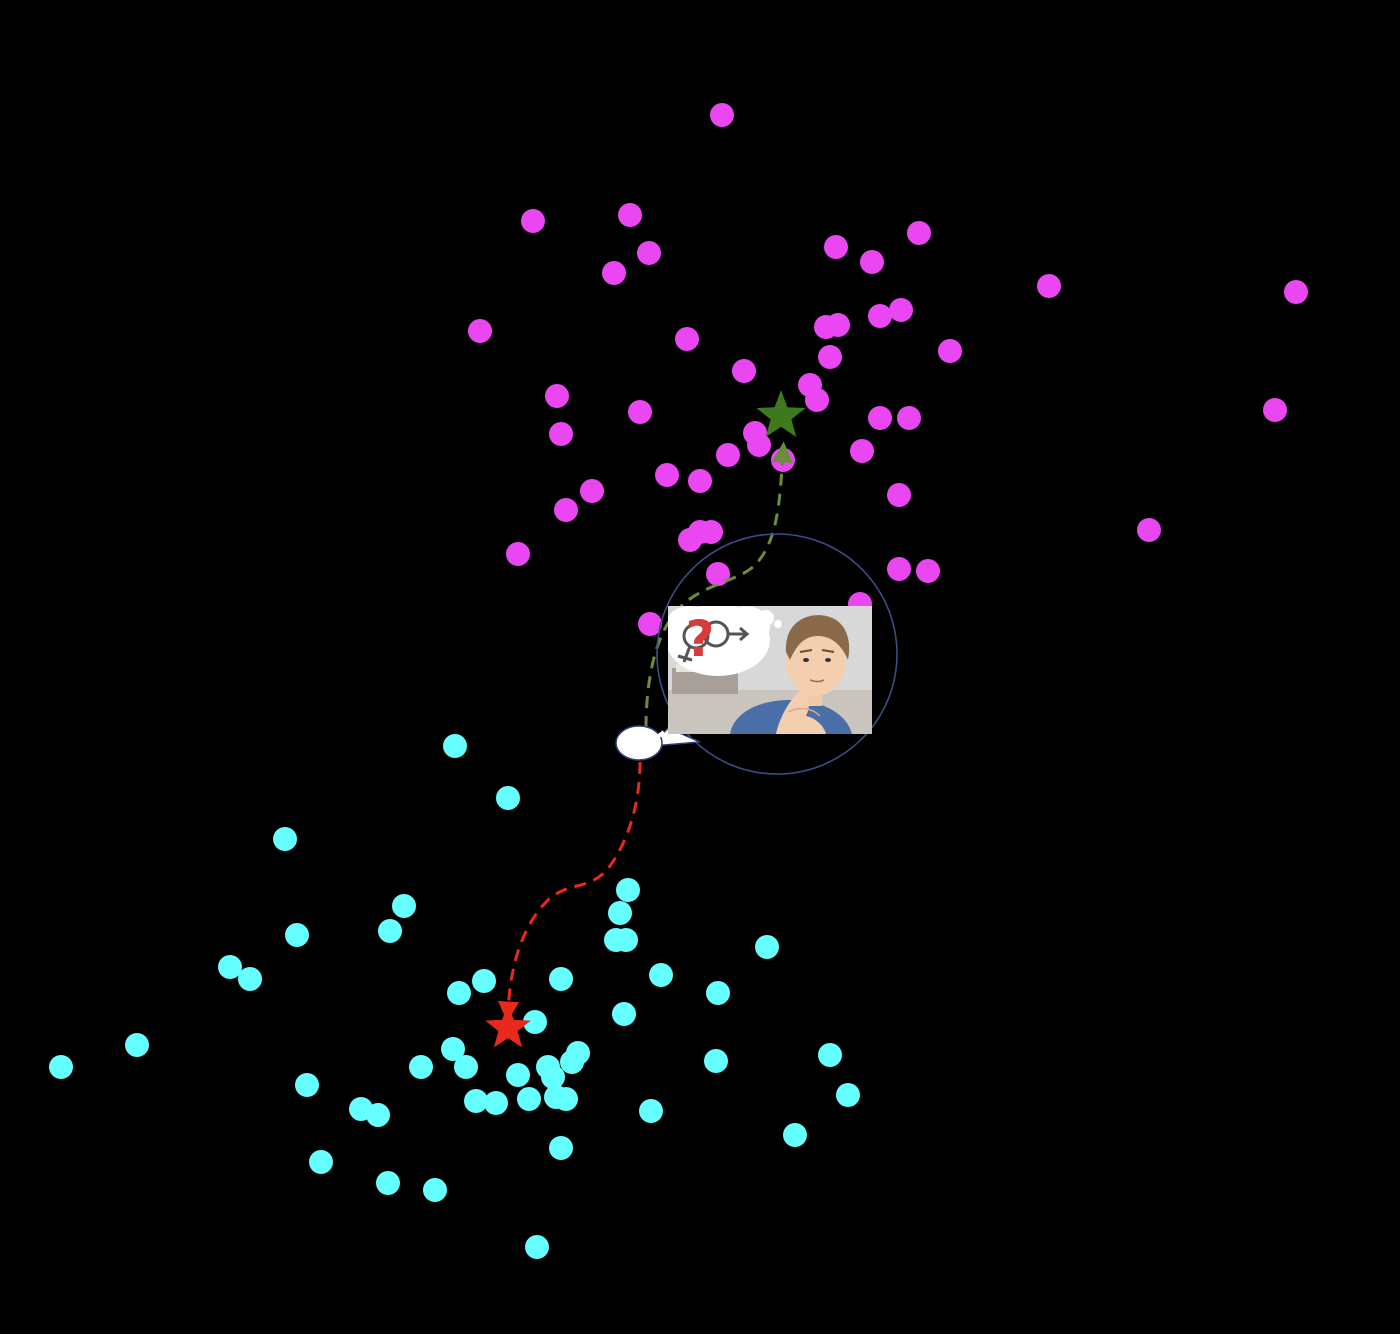 The height and width of the screenshot is (1334, 1400). What do you see at coordinates (639, 743) in the screenshot?
I see `callout-bubble` at bounding box center [639, 743].